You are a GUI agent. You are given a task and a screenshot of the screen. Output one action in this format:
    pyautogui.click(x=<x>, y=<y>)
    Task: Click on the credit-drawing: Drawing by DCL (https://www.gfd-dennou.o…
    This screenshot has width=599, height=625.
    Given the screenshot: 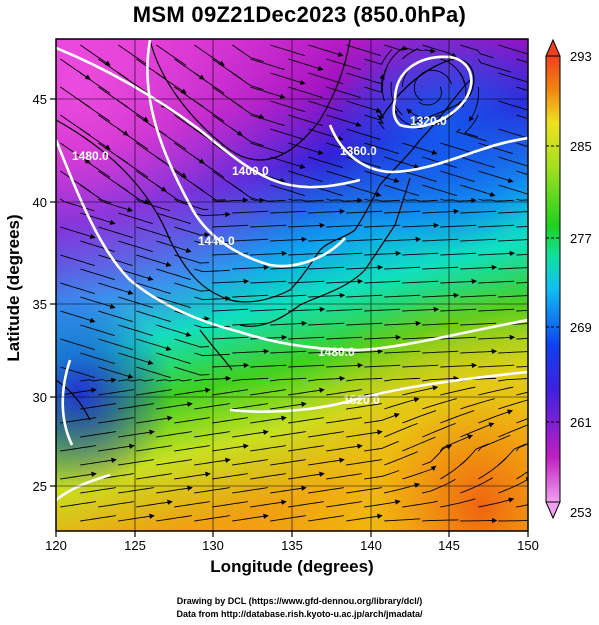 What is the action you would take?
    pyautogui.click(x=299, y=601)
    